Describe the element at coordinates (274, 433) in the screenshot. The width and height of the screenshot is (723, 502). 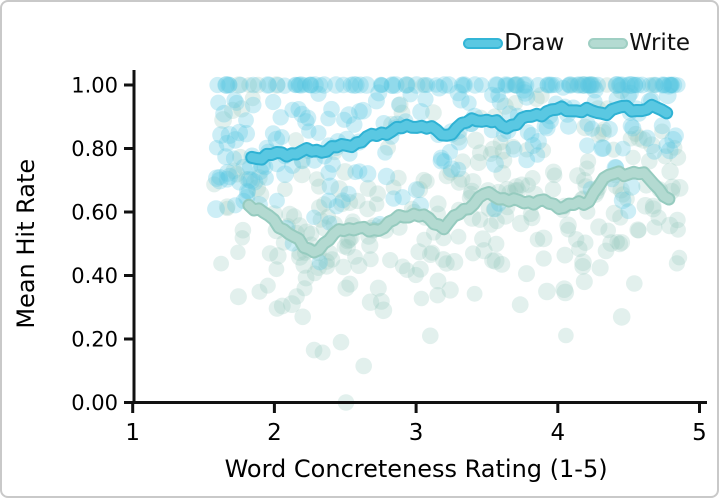
I see `x-tick-label: 2` at that location.